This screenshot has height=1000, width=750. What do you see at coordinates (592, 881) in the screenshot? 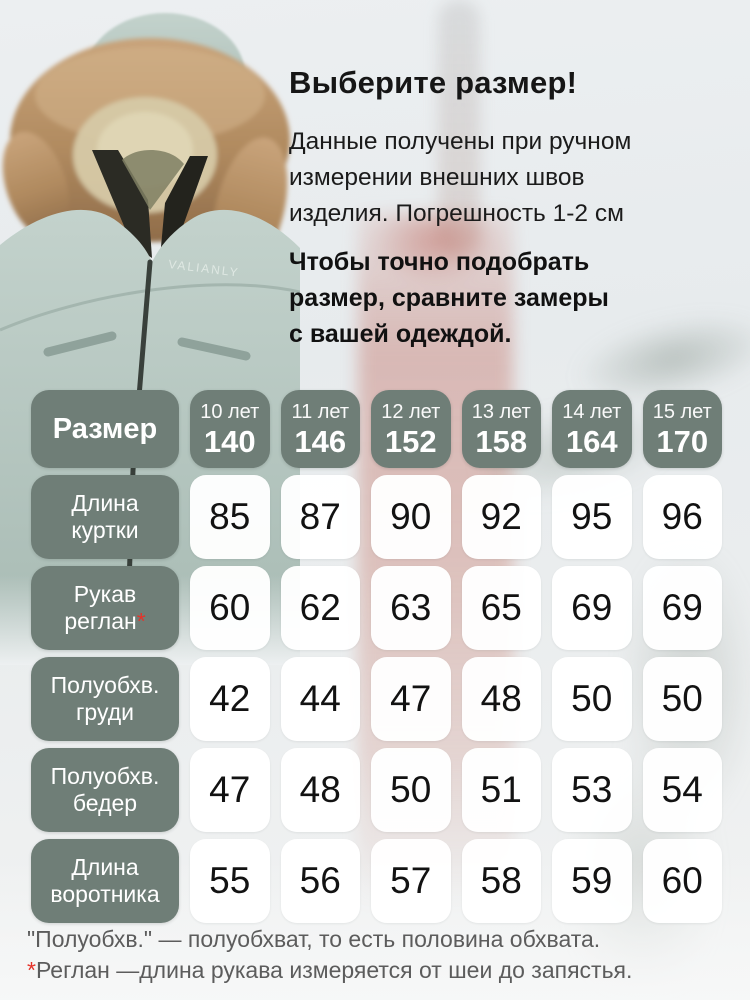
I see `value-cell: 59` at bounding box center [592, 881].